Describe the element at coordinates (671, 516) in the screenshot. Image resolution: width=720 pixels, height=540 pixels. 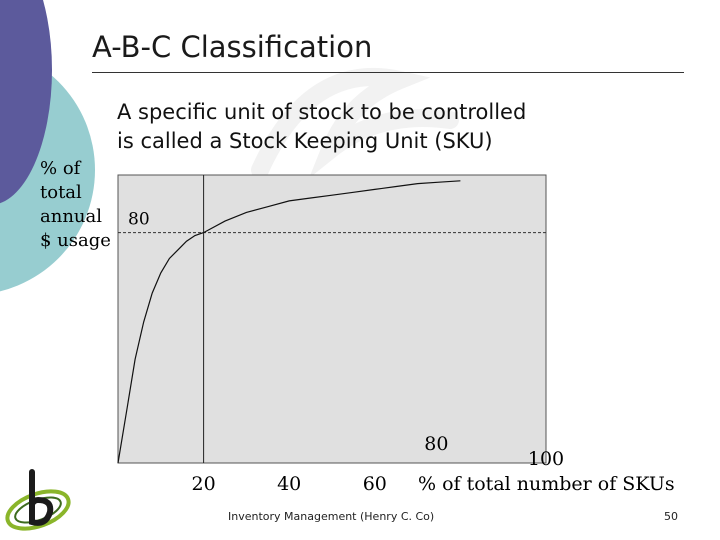
I see `page-number: 50` at that location.